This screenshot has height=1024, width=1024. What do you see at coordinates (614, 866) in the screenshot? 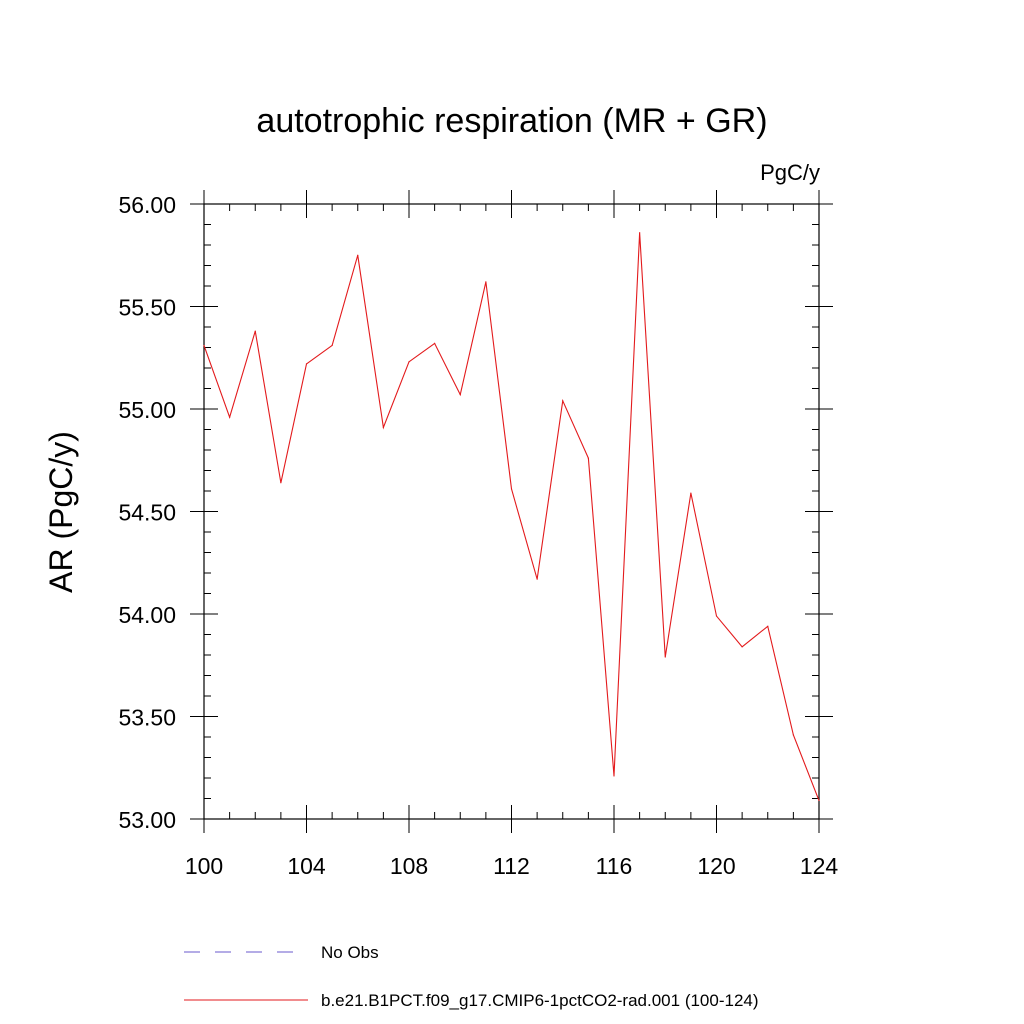
I see `x-tick-label: 116` at bounding box center [614, 866].